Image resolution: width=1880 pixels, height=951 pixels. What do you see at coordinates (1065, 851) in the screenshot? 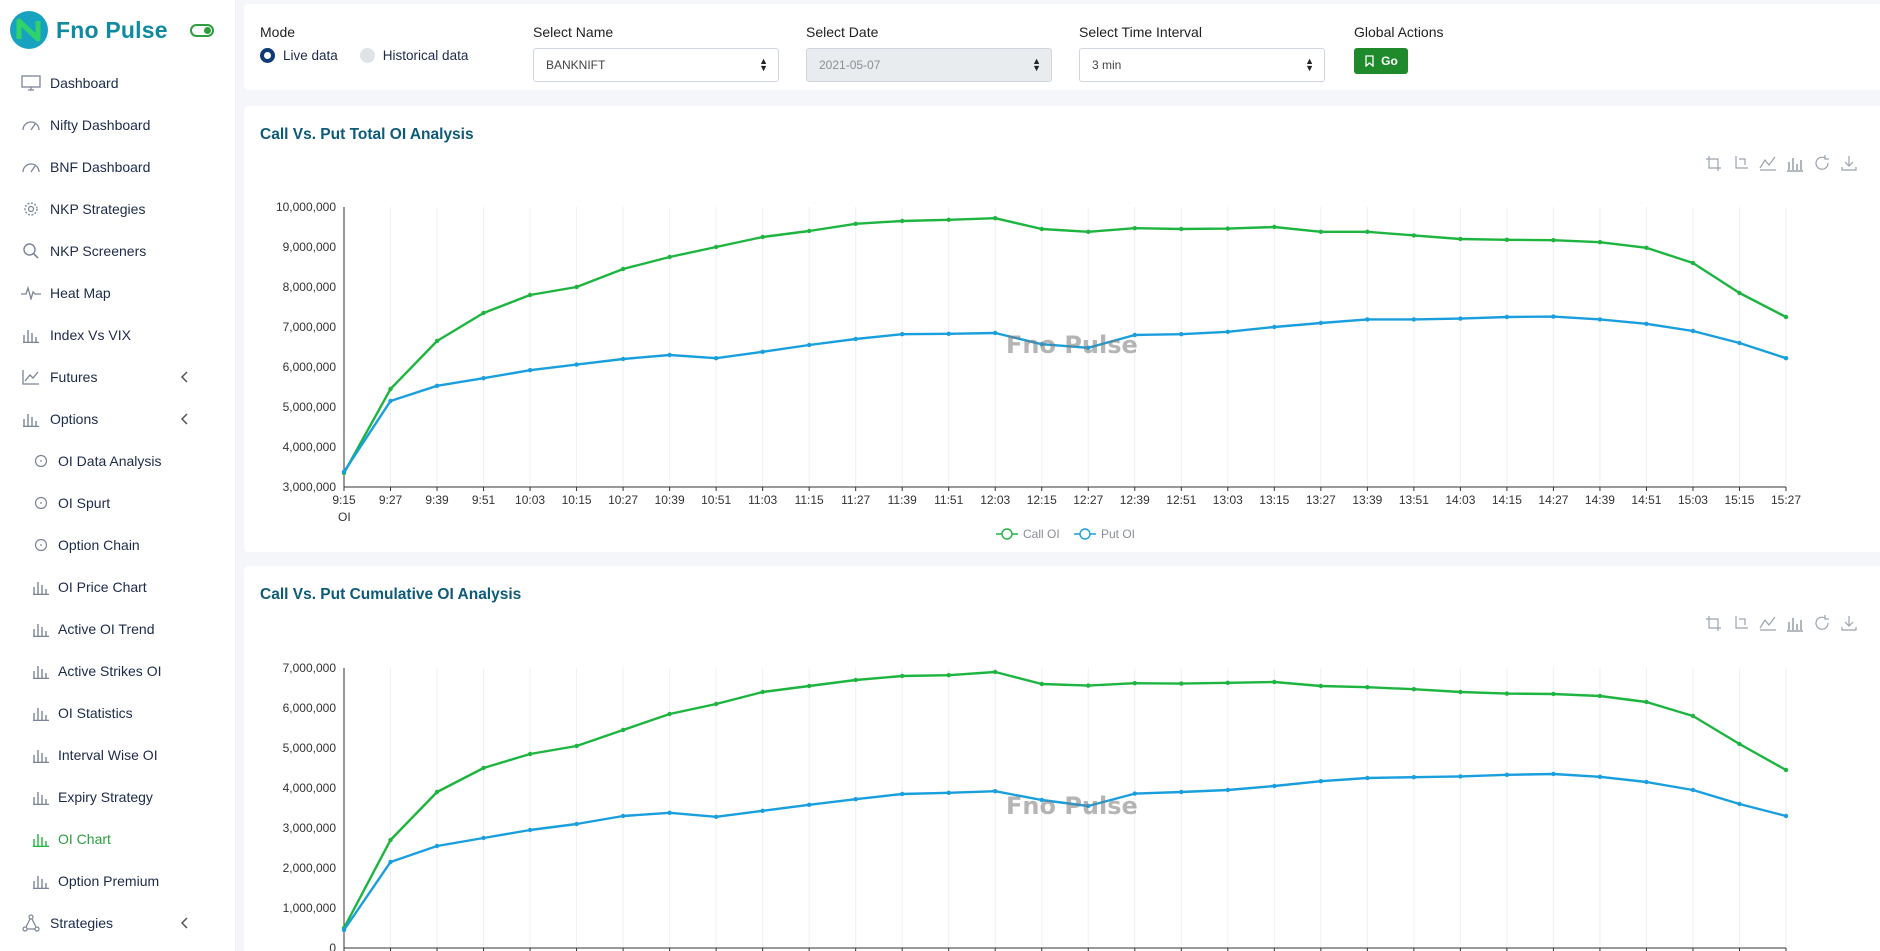
I see `series-line-put-oi` at bounding box center [1065, 851].